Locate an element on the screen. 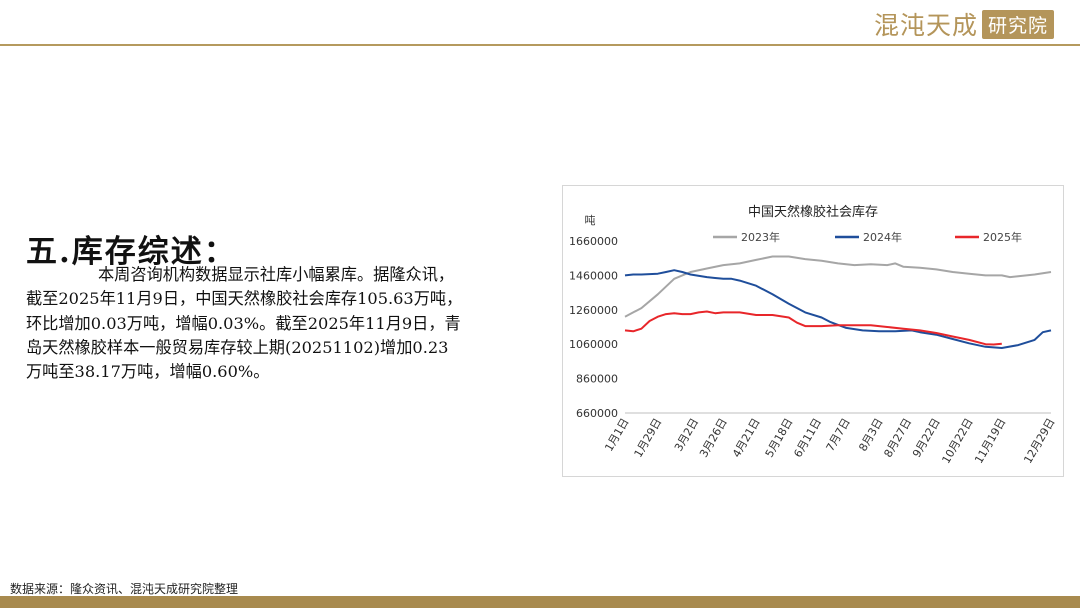 The image size is (1080, 608). summary-line: 环比增加0.03万吨，增幅0.03%。截至2025年11月9日，青 is located at coordinates (243, 323).